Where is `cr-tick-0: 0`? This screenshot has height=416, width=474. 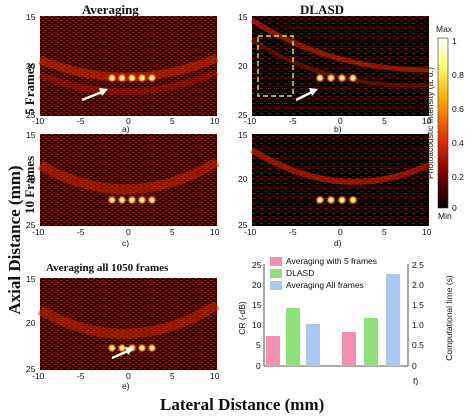 cr-tick-0: 0 is located at coordinates (258, 366).